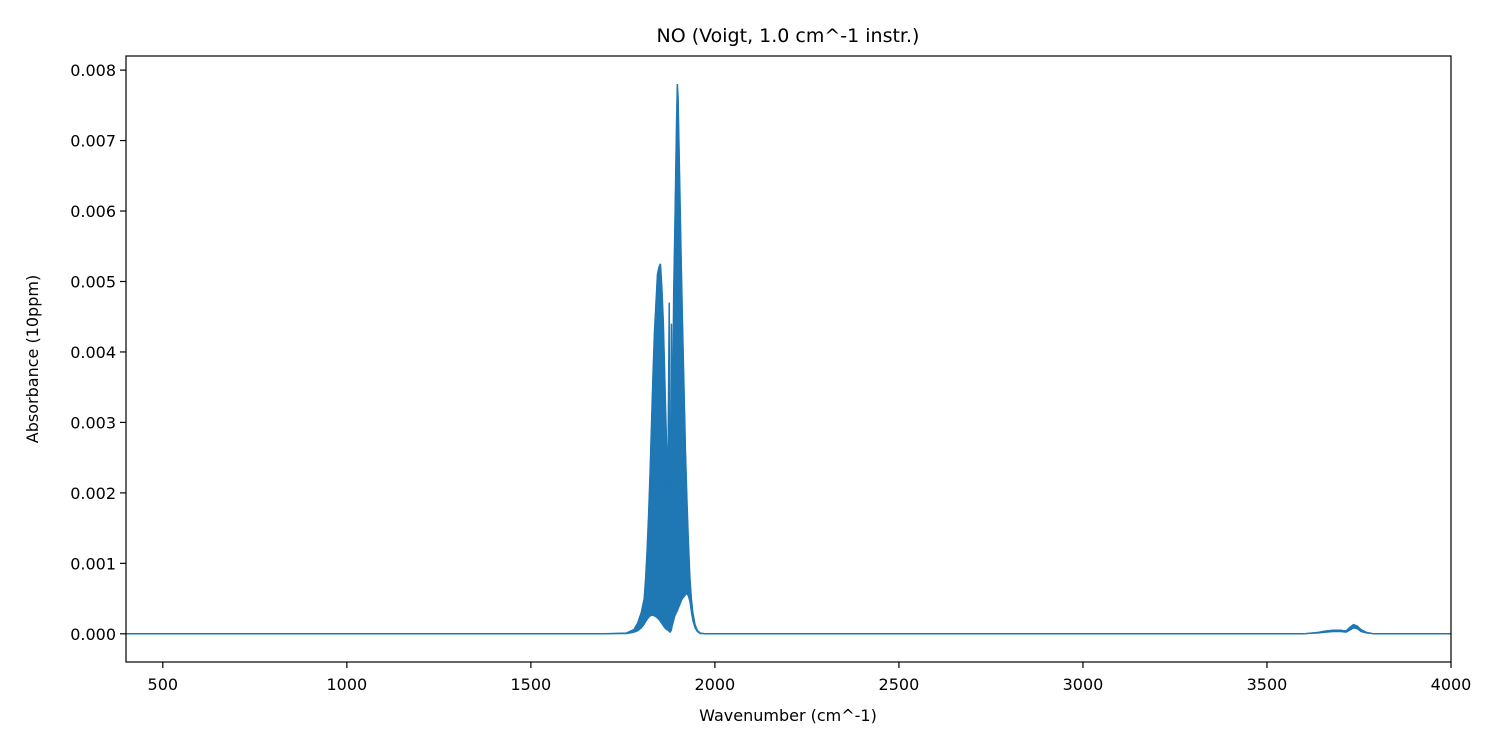 This screenshot has width=1500, height=750. What do you see at coordinates (715, 684) in the screenshot?
I see `x-tick-label: 2000` at bounding box center [715, 684].